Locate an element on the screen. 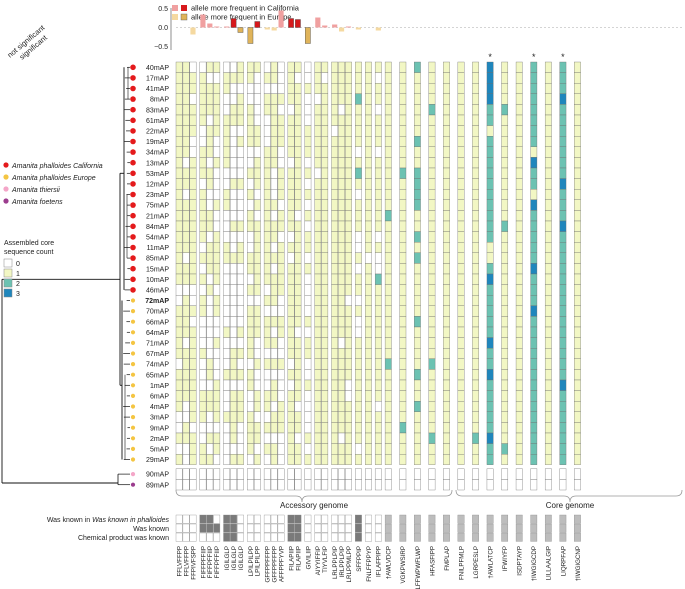  row-label: 3mAP is located at coordinates (159, 418).